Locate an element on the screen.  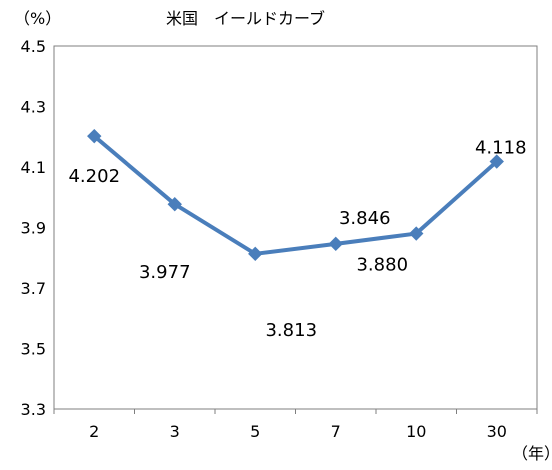
y-tick-label: 4.3 is located at coordinates (33, 107).